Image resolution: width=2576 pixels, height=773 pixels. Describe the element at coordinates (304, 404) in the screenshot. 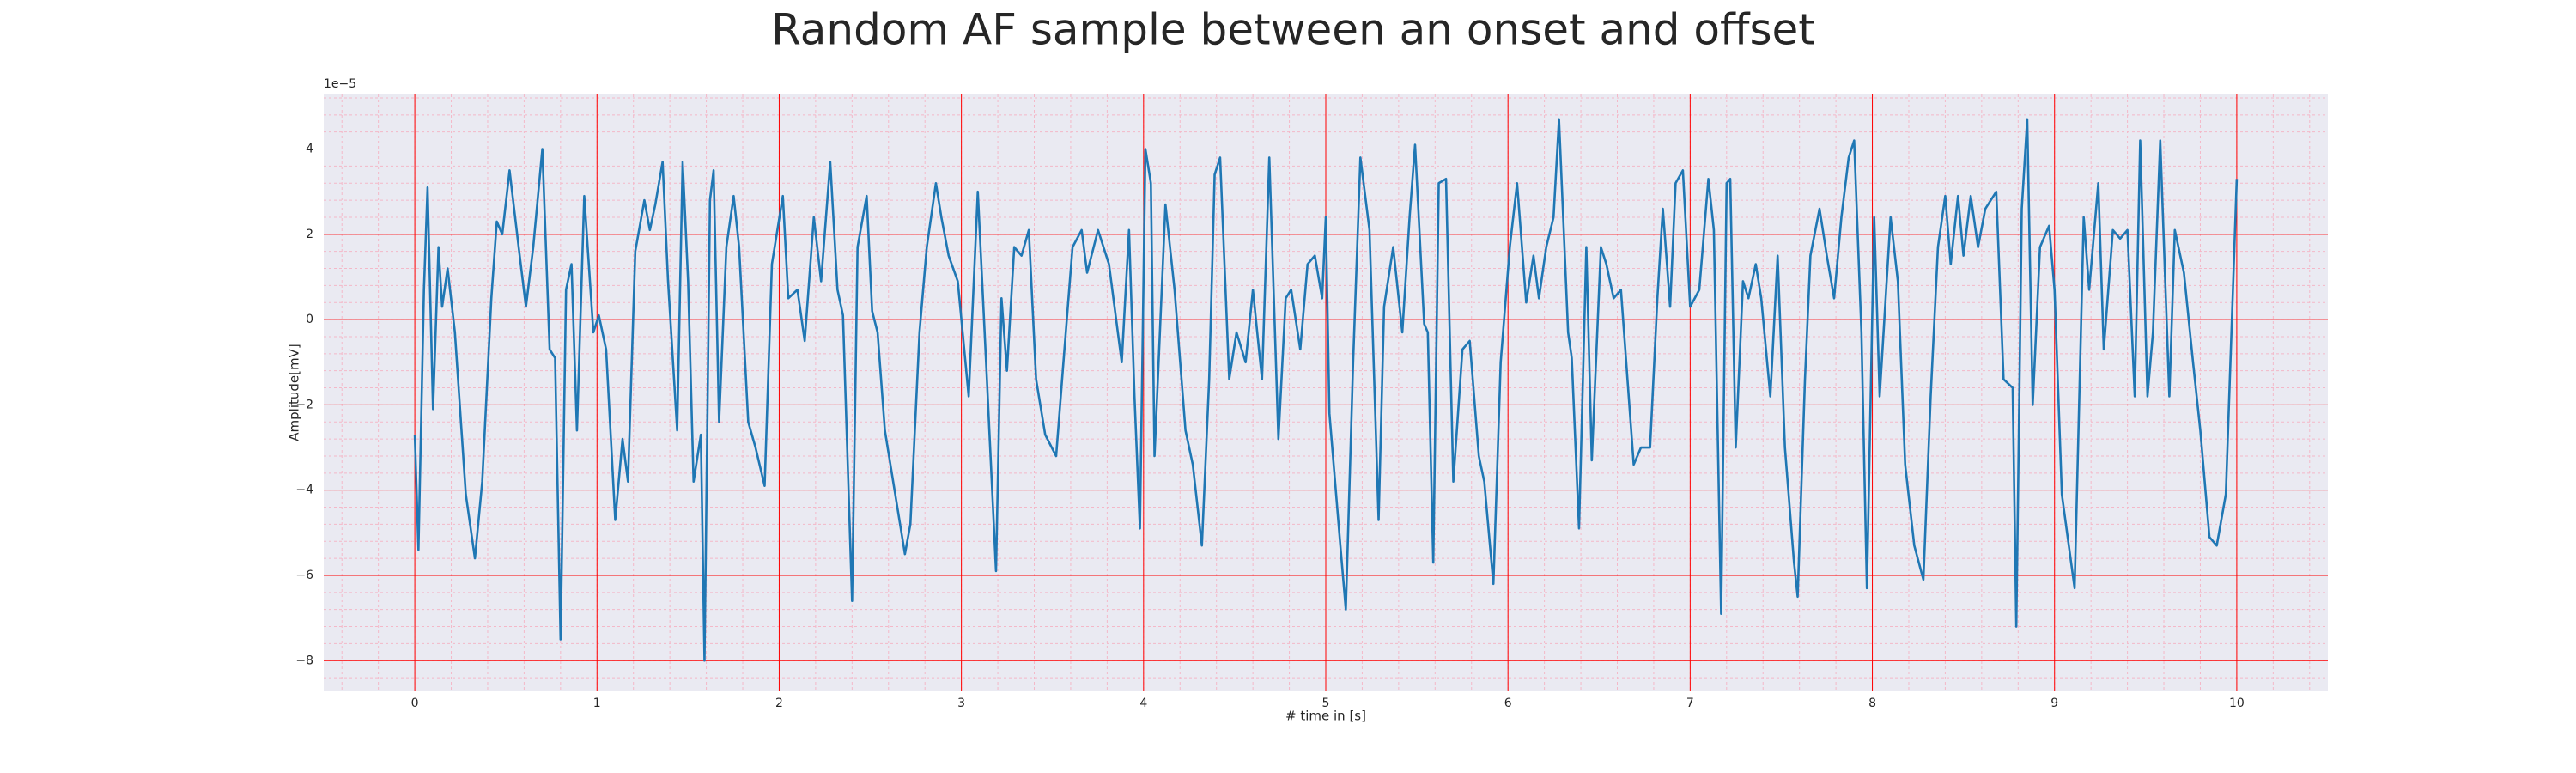

I see `y-tick-label: −2` at that location.